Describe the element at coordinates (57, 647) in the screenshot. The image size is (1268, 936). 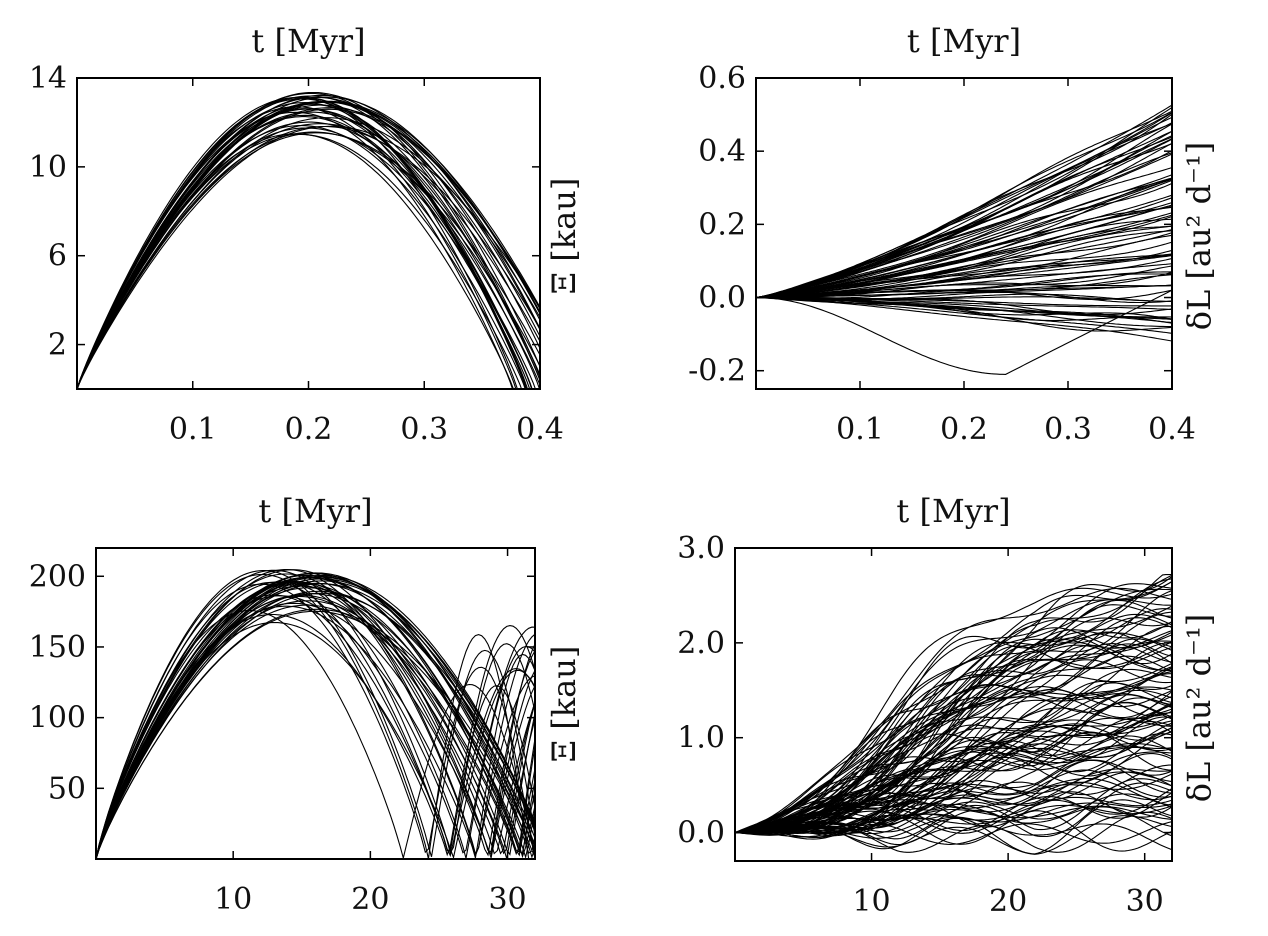
I see `y-tick-label: 150` at that location.